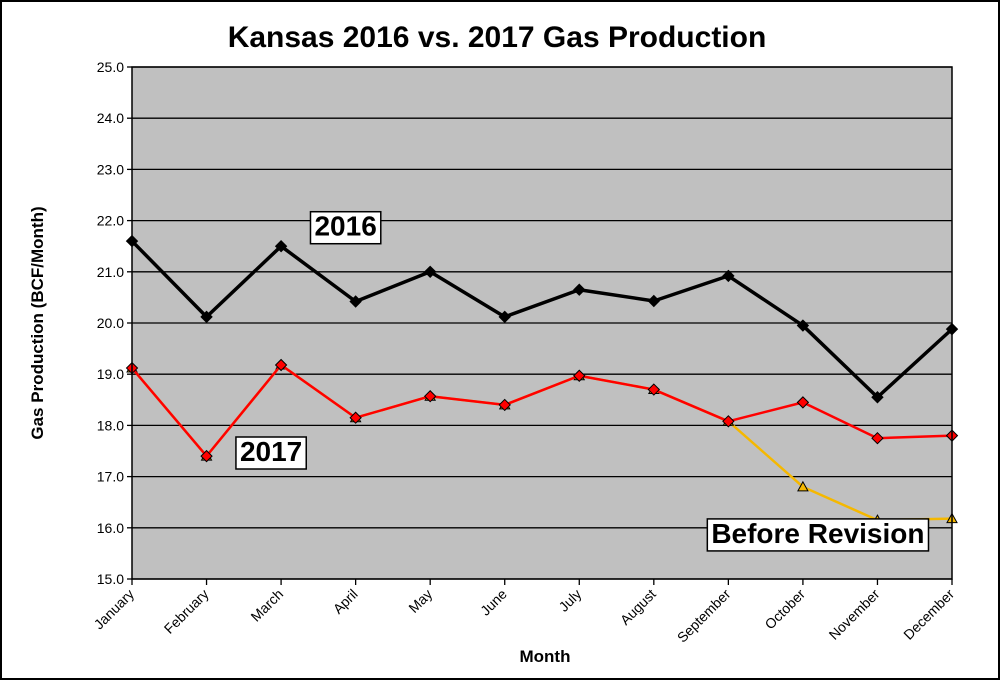  What do you see at coordinates (110, 118) in the screenshot?
I see `y-tick-label-24-0: 24.0` at bounding box center [110, 118].